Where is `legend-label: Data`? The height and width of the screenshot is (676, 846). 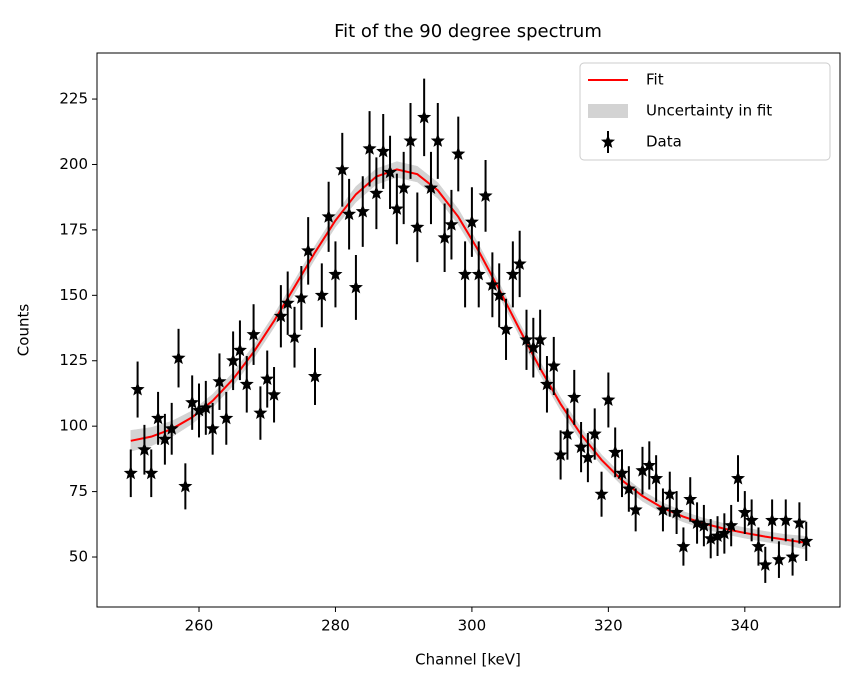 legend-label: Data is located at coordinates (664, 142).